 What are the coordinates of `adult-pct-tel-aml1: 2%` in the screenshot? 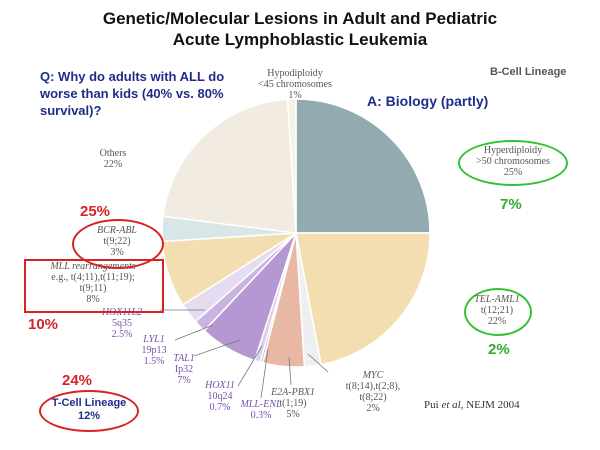 It's located at (499, 349).